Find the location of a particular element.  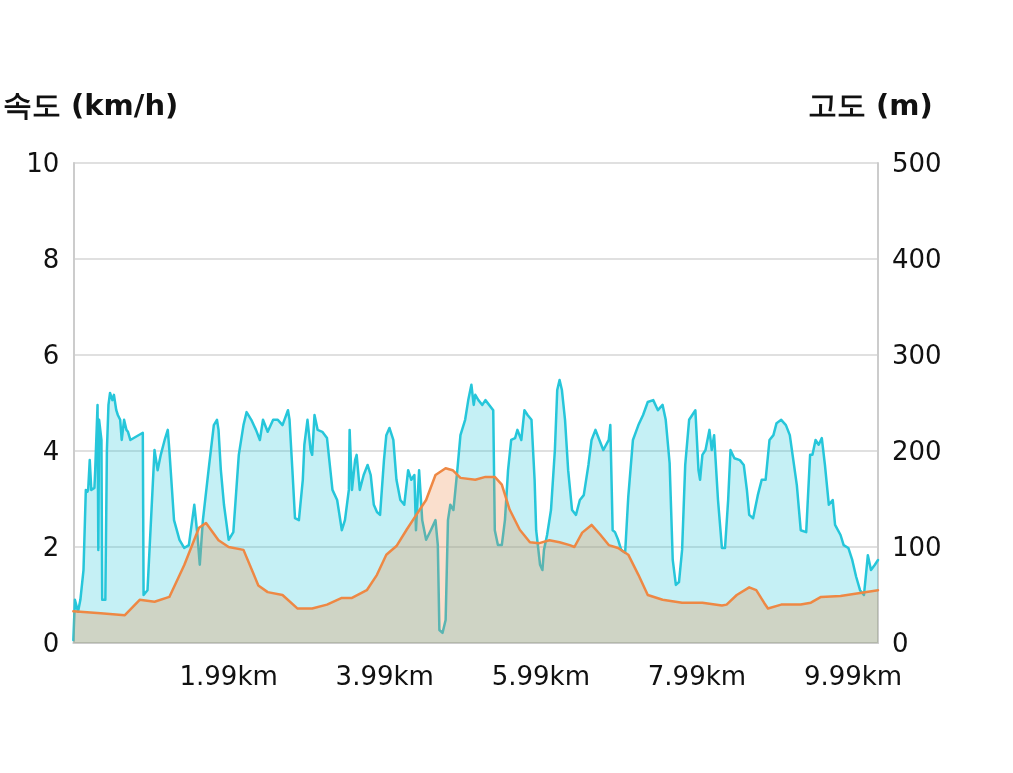

y2-tick-label: 300 is located at coordinates (917, 355).